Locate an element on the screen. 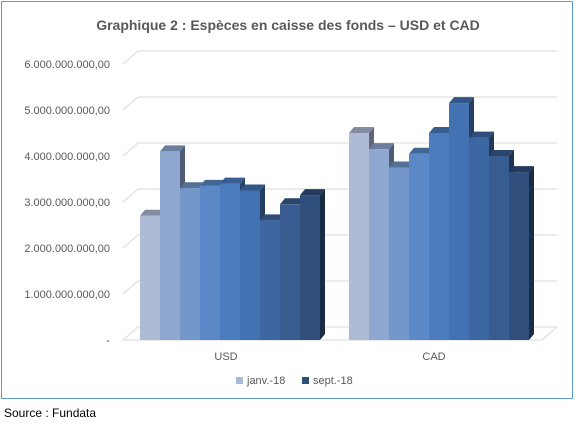 Image resolution: width=576 pixels, height=425 pixels. y-tick-label: - is located at coordinates (108, 341).